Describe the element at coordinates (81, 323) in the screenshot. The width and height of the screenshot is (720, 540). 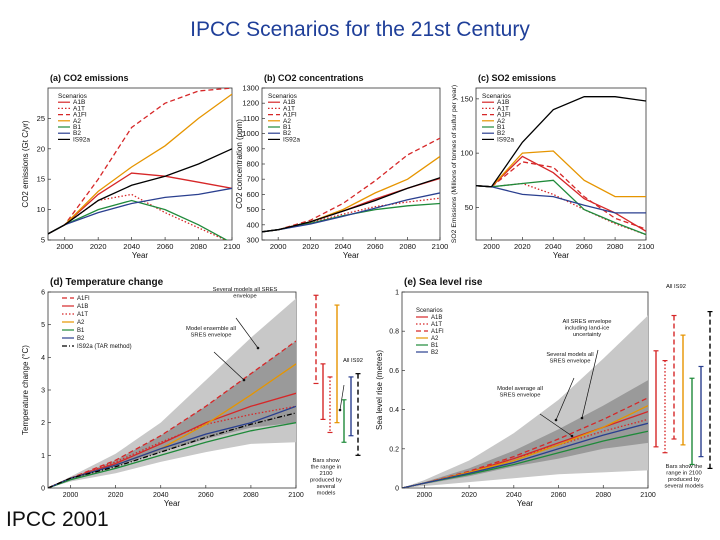
I see `legend-label: A2` at that location.